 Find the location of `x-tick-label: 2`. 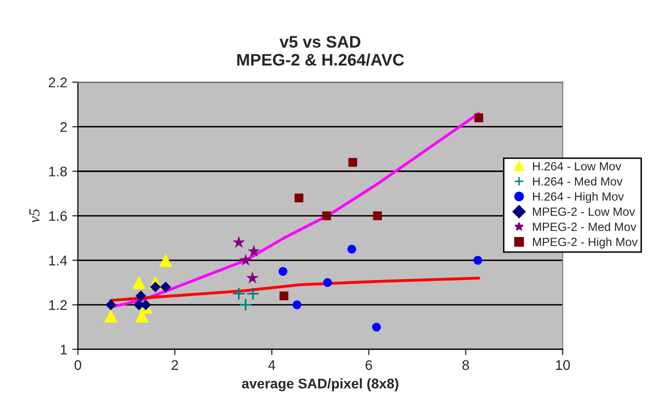

x-tick-label: 2 is located at coordinates (175, 365).